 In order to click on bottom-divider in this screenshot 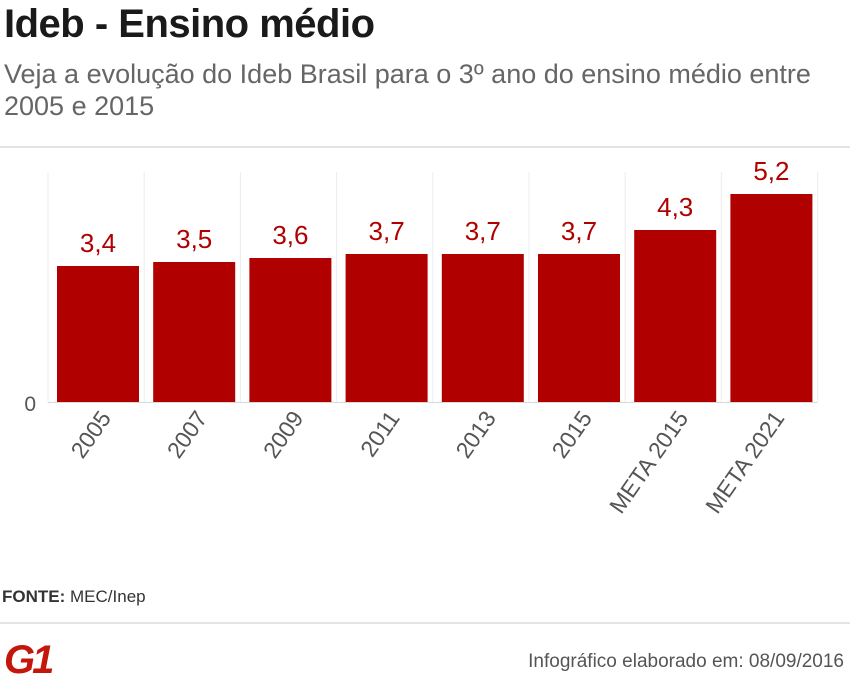, I will do `click(425, 623)`.